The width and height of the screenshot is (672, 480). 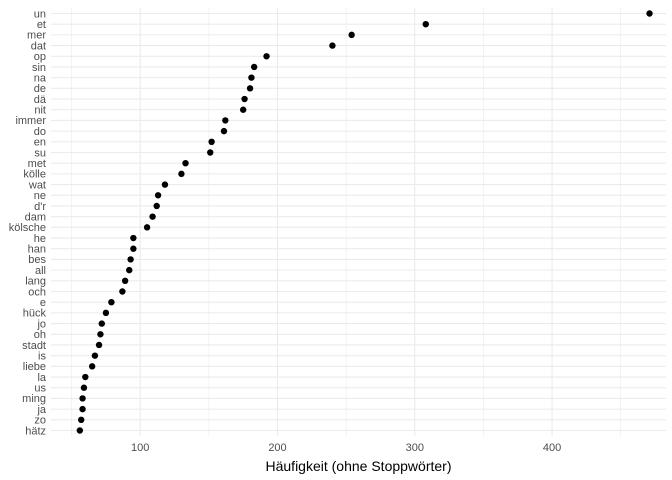 What do you see at coordinates (43, 303) in the screenshot?
I see `y-tick-label: e` at bounding box center [43, 303].